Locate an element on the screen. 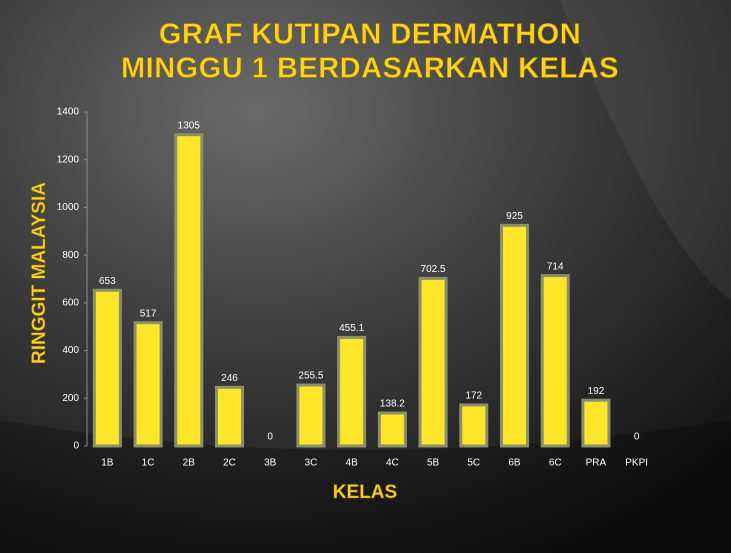  x-tick-label: 4B is located at coordinates (352, 463).